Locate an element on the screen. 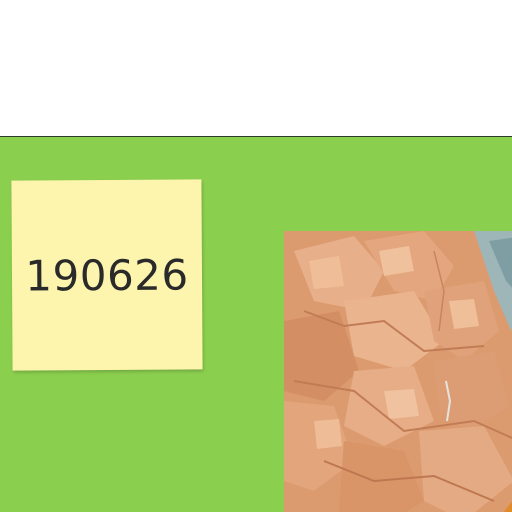 The image size is (512, 512). sticky-note: 190626 is located at coordinates (107, 275).